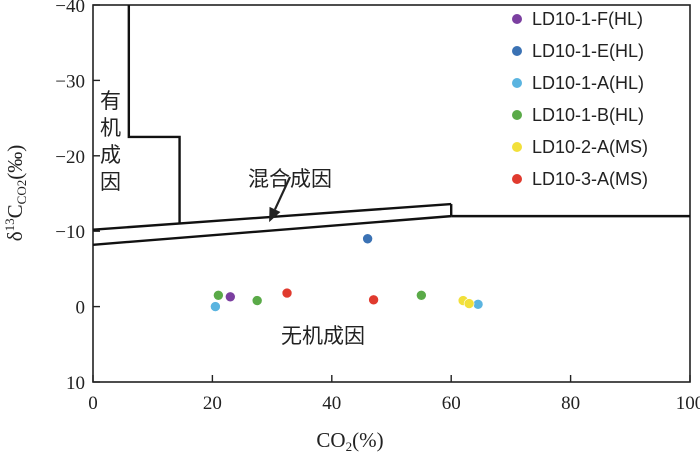 This screenshot has width=700, height=453. I want to click on mixed-arrow-head, so click(275, 214).